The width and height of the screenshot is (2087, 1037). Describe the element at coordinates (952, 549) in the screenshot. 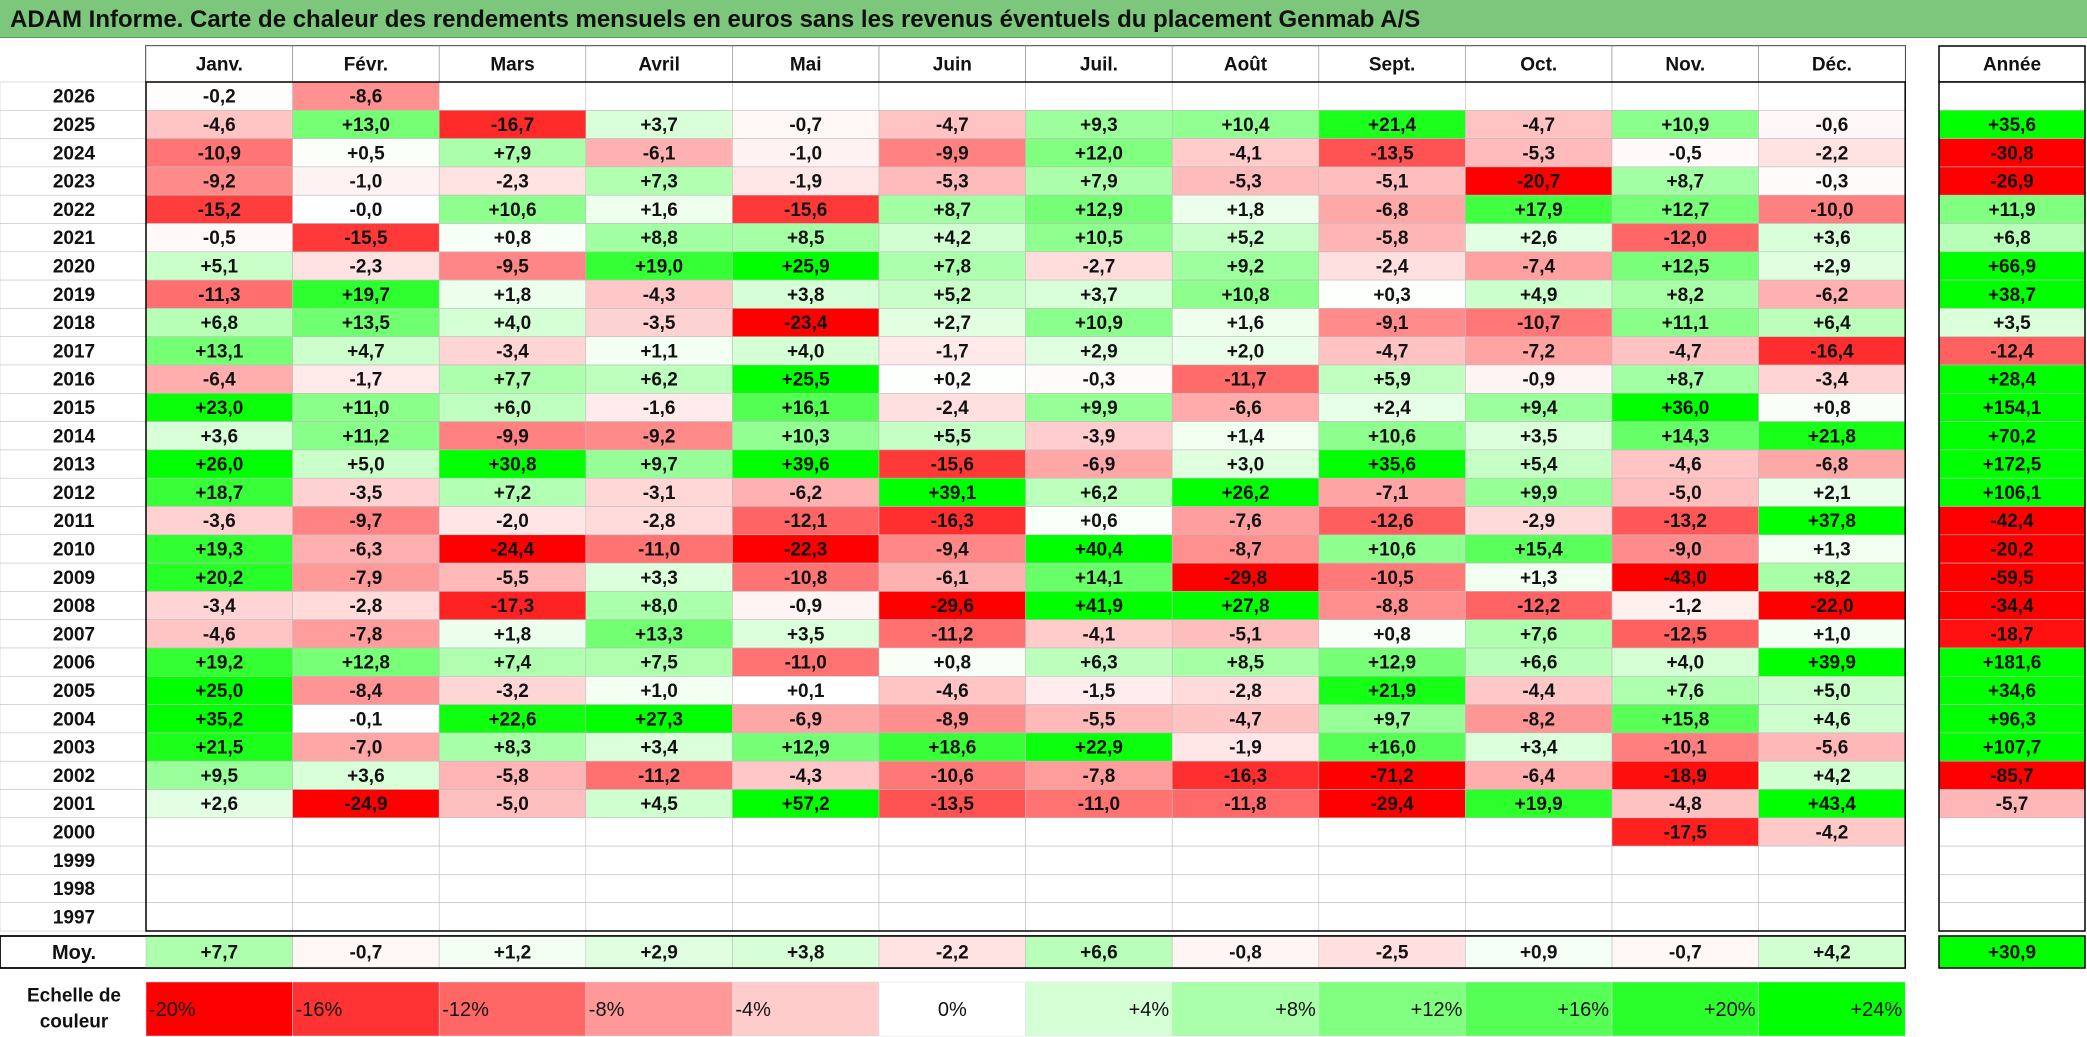

I see `heatmap-value: -9,4` at that location.